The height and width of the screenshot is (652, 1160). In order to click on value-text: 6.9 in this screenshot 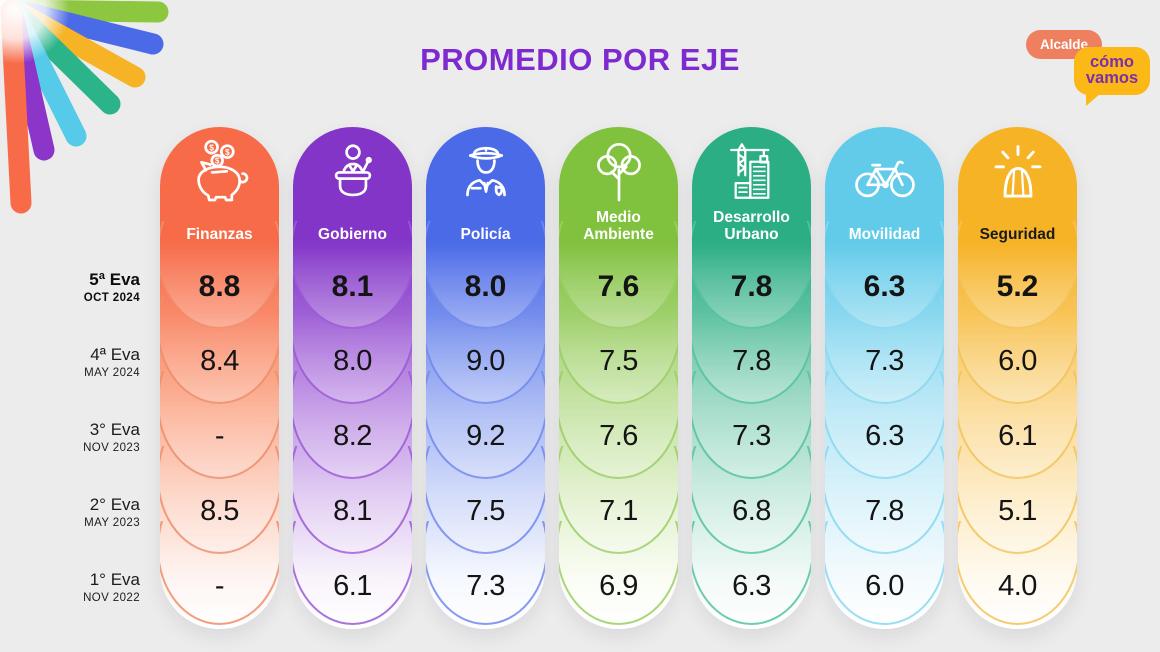, I will do `click(618, 586)`.